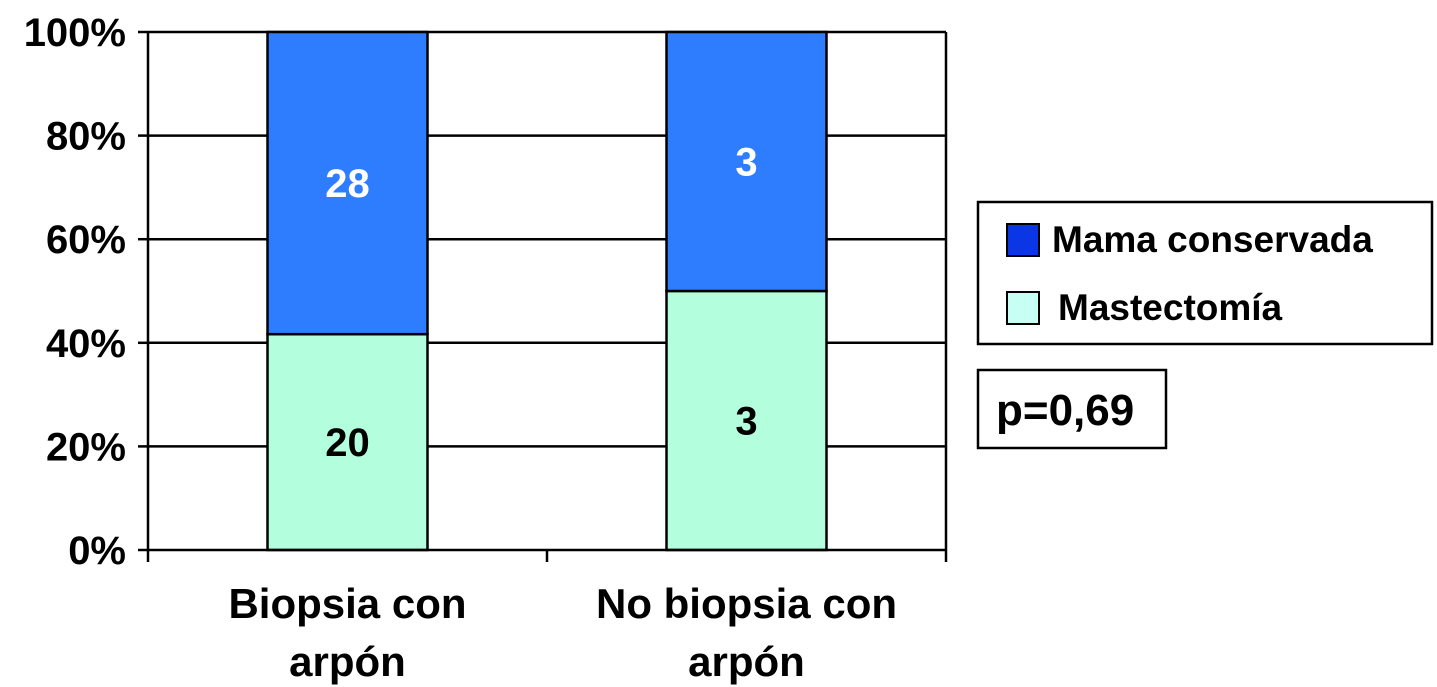  I want to click on p-value-annotation: p=0,69, so click(1072, 409).